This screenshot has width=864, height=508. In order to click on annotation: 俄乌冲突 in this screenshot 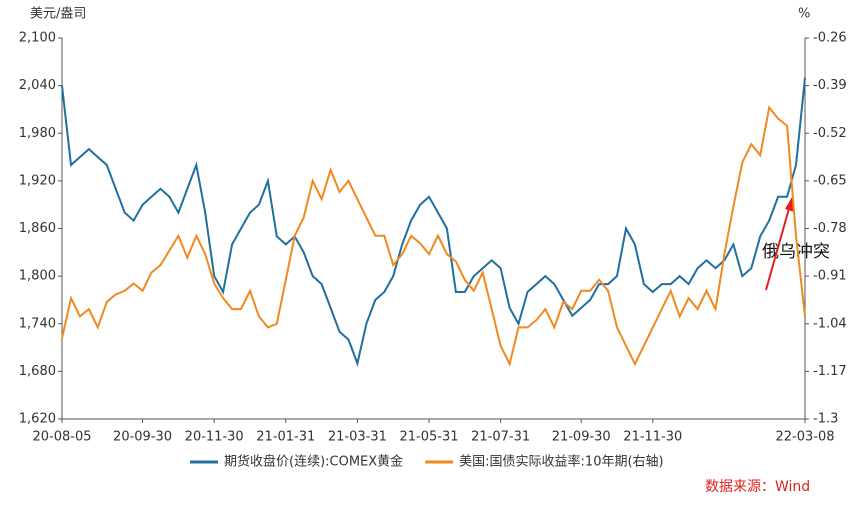, I will do `click(796, 252)`.